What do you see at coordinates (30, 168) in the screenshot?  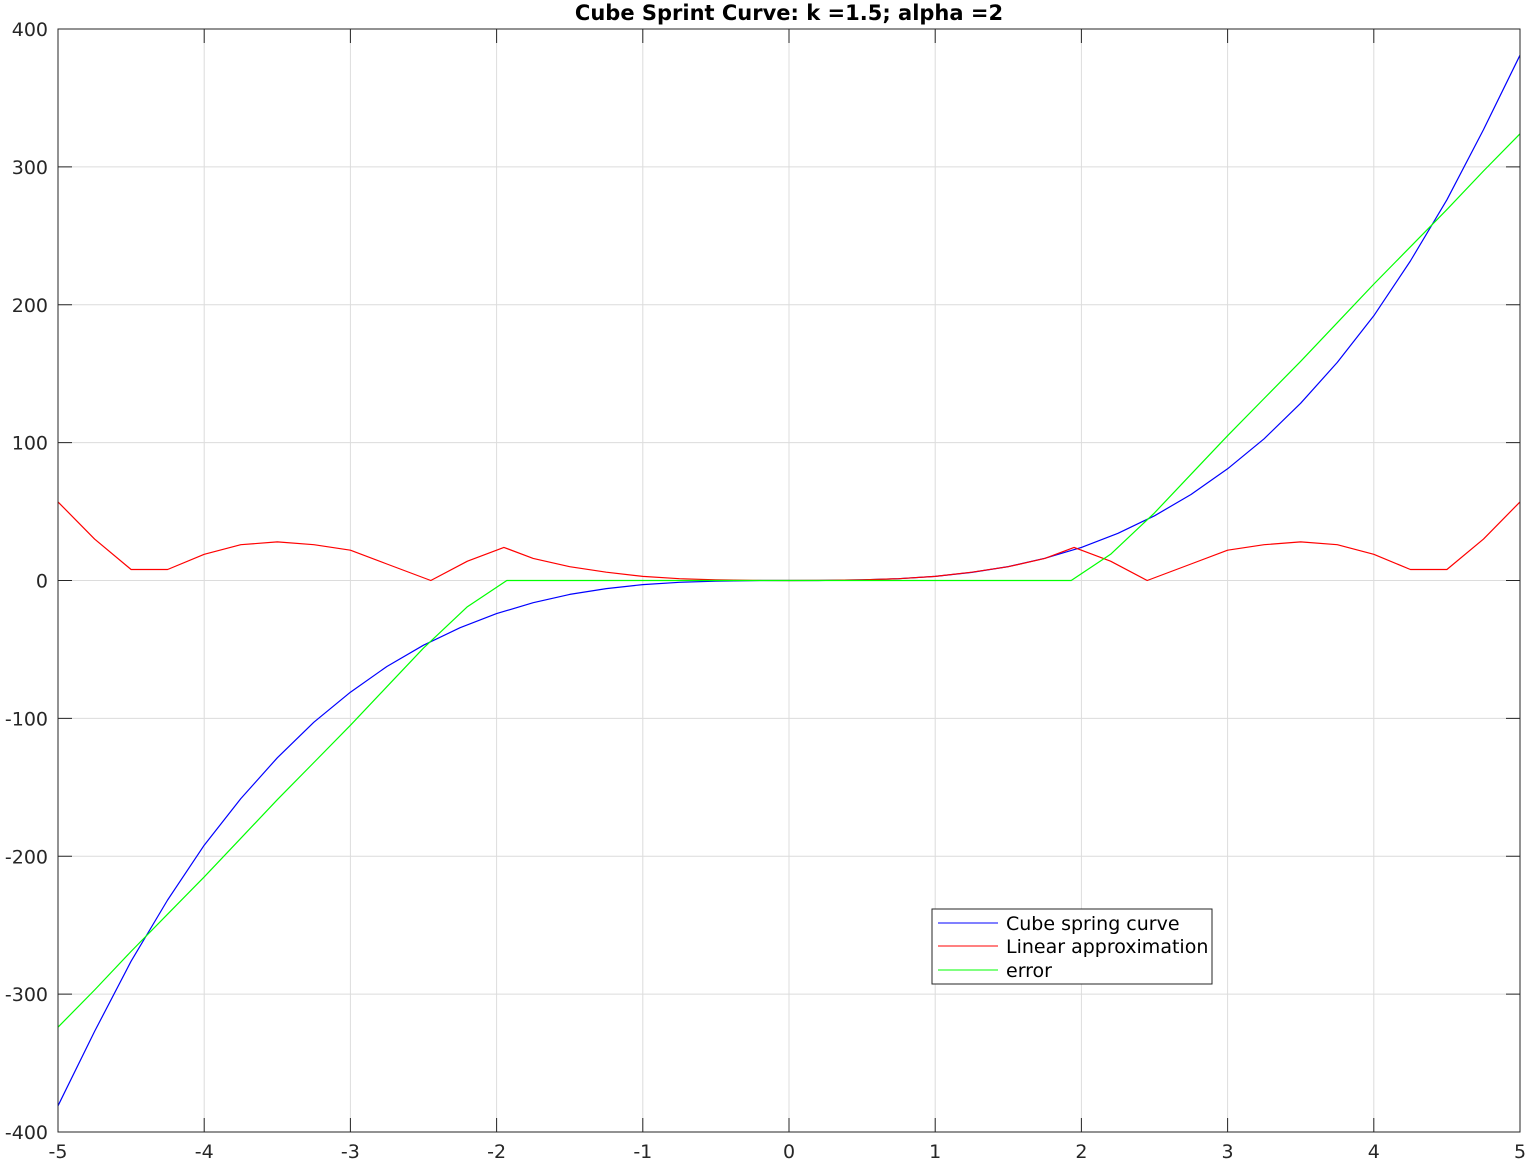 I see `y-tick-label: 300` at bounding box center [30, 168].